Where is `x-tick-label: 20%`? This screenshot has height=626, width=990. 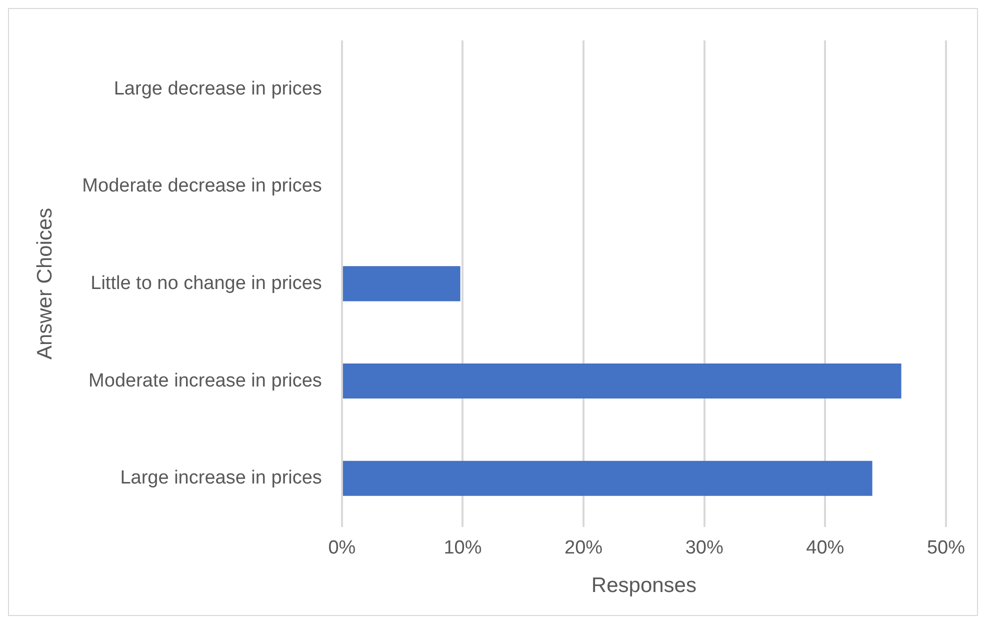
x-tick-label: 20% is located at coordinates (583, 548).